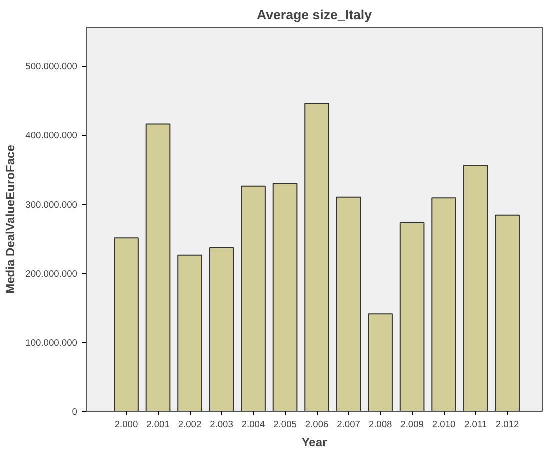 The image size is (548, 454). What do you see at coordinates (314, 15) in the screenshot?
I see `chart-title: Average size_Italy` at bounding box center [314, 15].